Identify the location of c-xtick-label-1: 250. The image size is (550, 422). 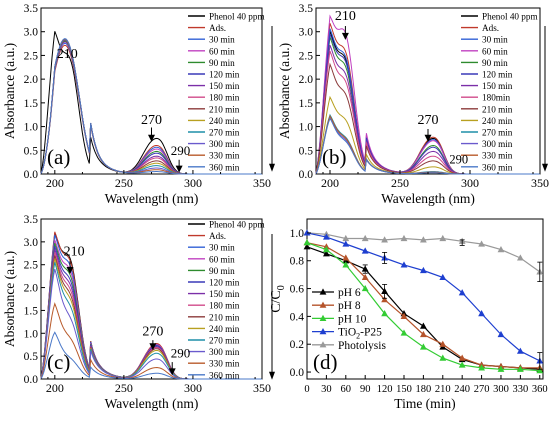
(124, 388).